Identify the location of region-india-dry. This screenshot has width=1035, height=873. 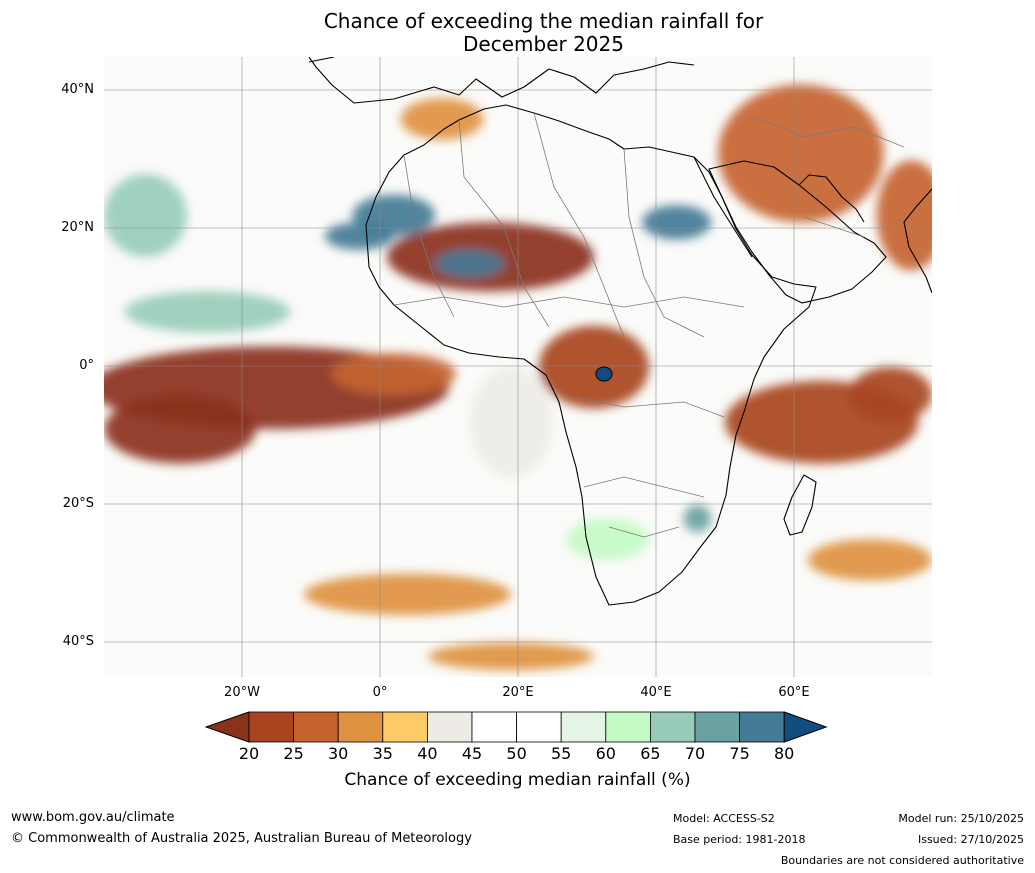
(904, 215).